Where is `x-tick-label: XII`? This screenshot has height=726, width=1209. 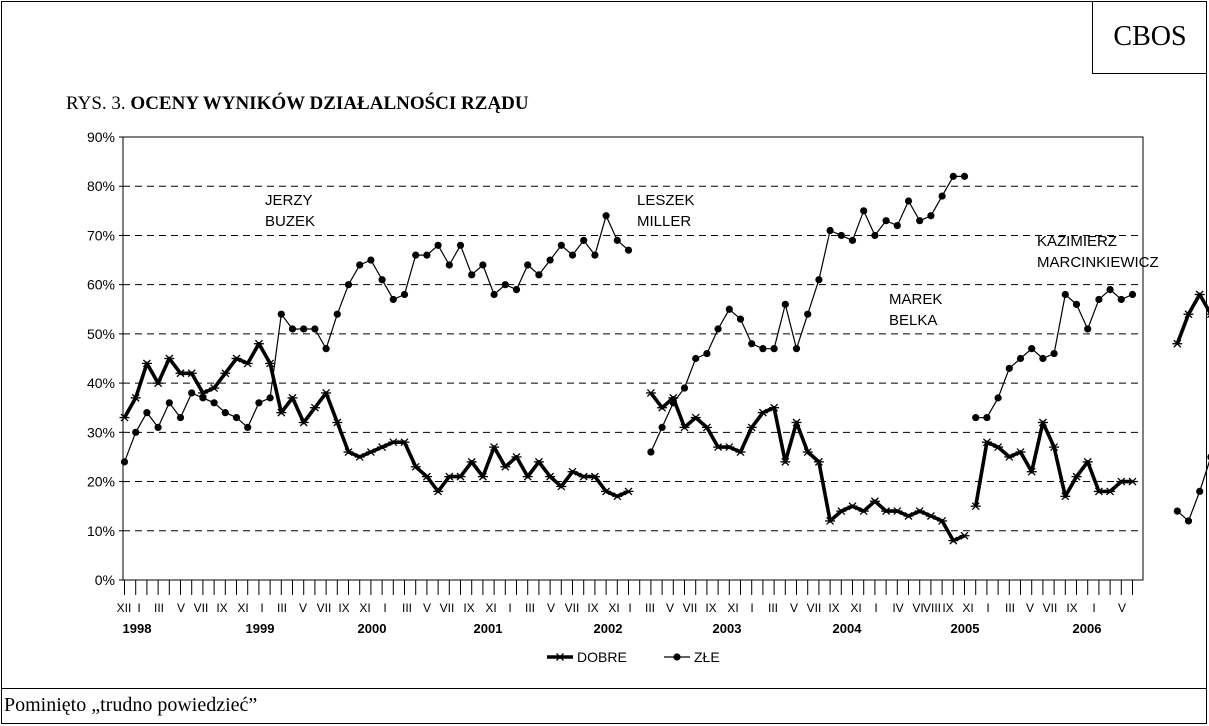 x-tick-label: XII is located at coordinates (124, 608).